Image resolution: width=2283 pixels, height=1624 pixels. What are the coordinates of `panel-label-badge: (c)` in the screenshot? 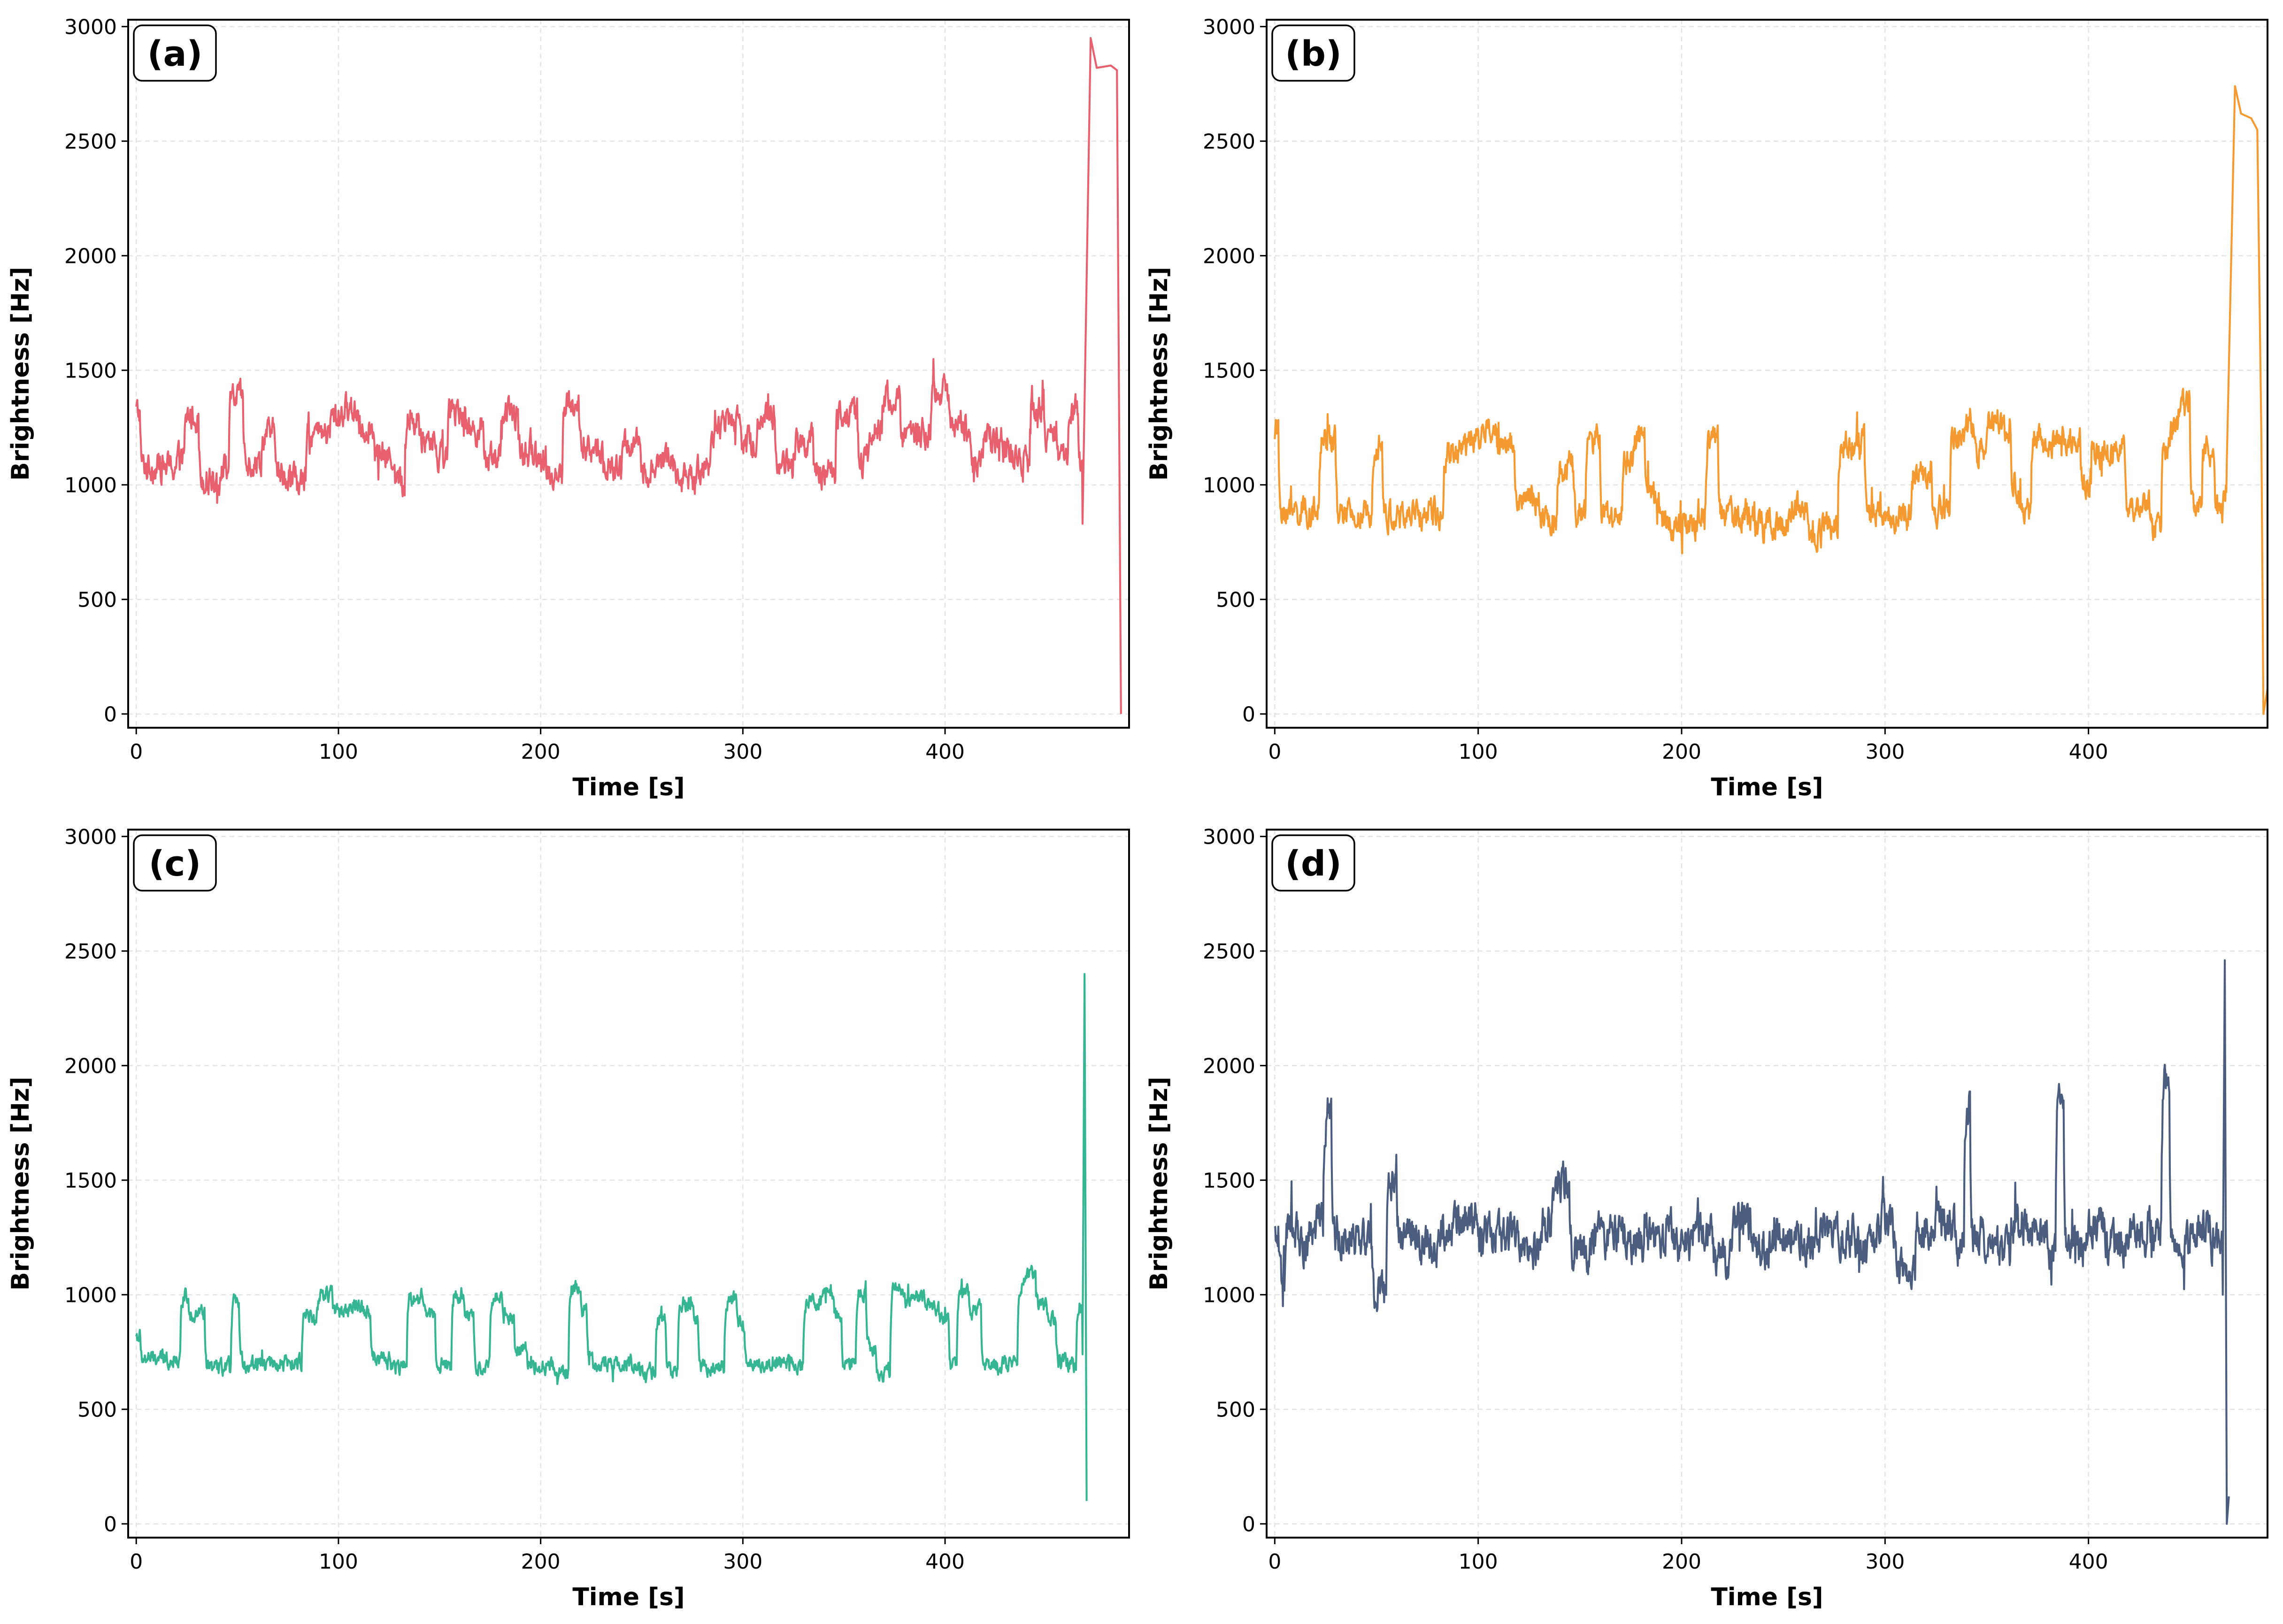 It's located at (175, 863).